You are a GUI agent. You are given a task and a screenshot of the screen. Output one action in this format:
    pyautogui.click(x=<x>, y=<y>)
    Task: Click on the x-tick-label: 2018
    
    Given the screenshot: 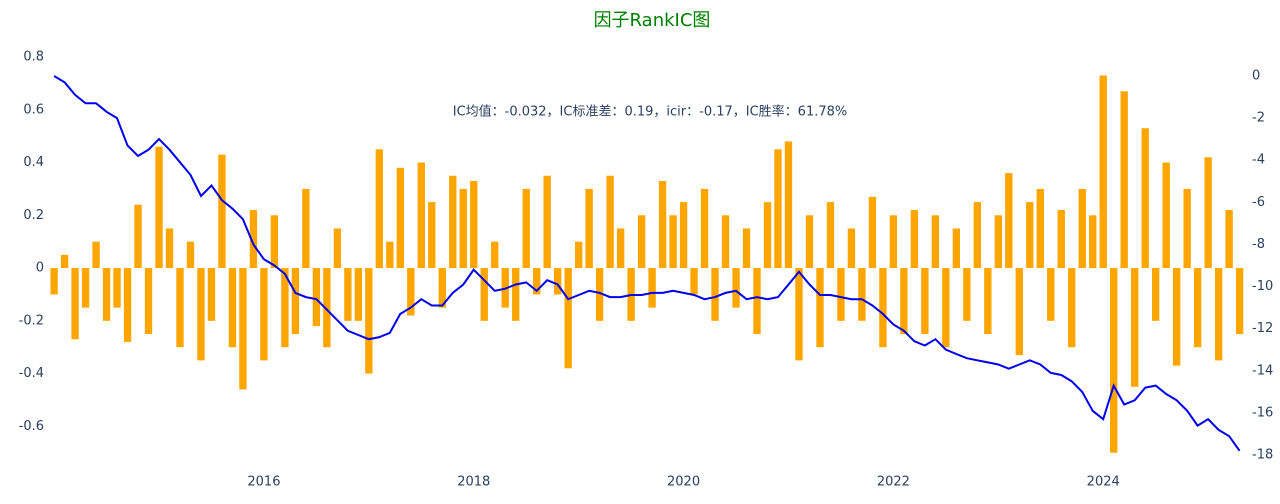 What is the action you would take?
    pyautogui.click(x=473, y=482)
    